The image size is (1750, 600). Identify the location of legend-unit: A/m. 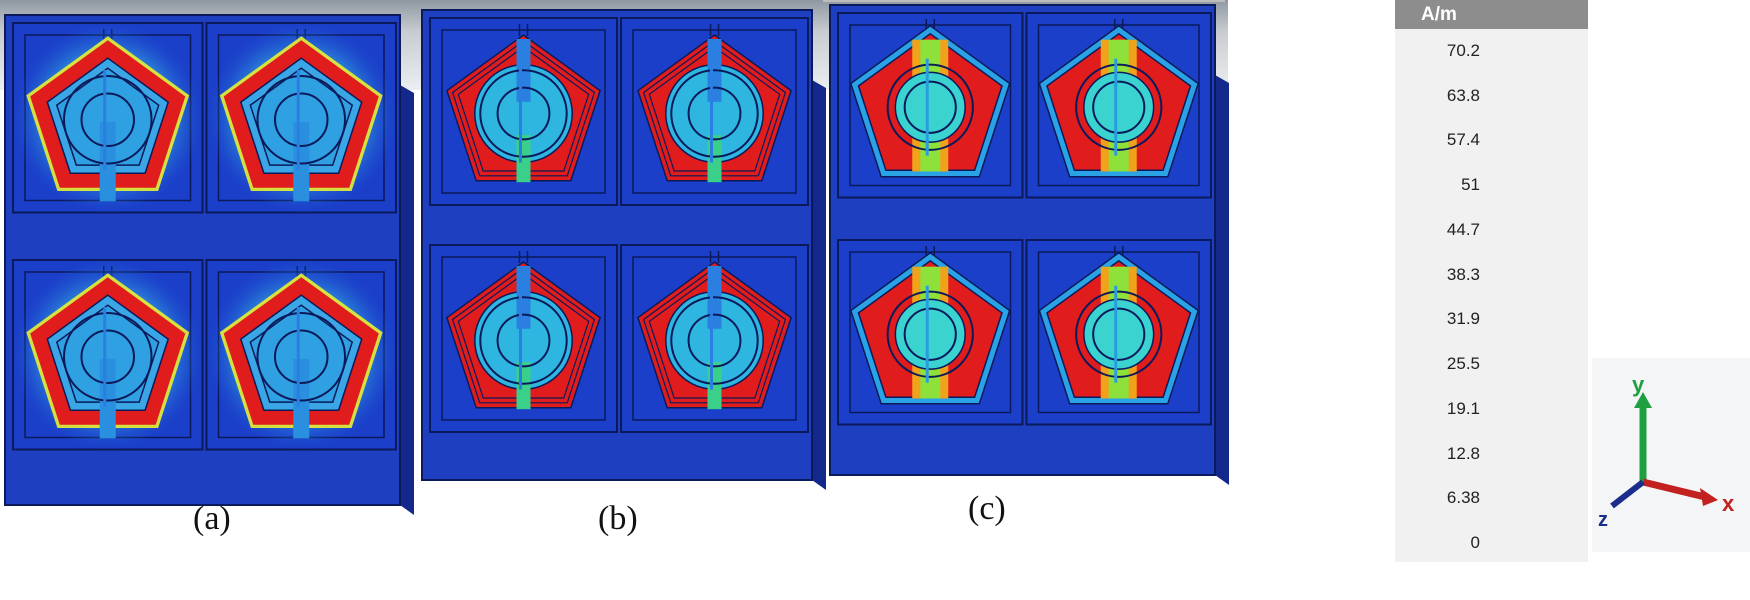
(1491, 14).